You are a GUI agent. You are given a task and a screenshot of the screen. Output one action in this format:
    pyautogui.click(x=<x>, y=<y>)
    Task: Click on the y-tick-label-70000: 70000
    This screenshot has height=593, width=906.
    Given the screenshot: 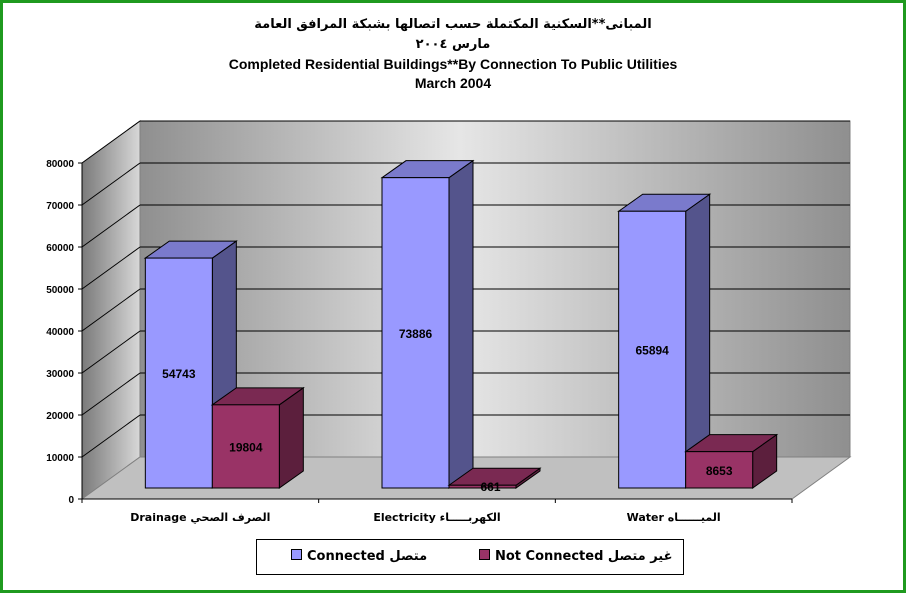 What is the action you would take?
    pyautogui.click(x=60, y=206)
    